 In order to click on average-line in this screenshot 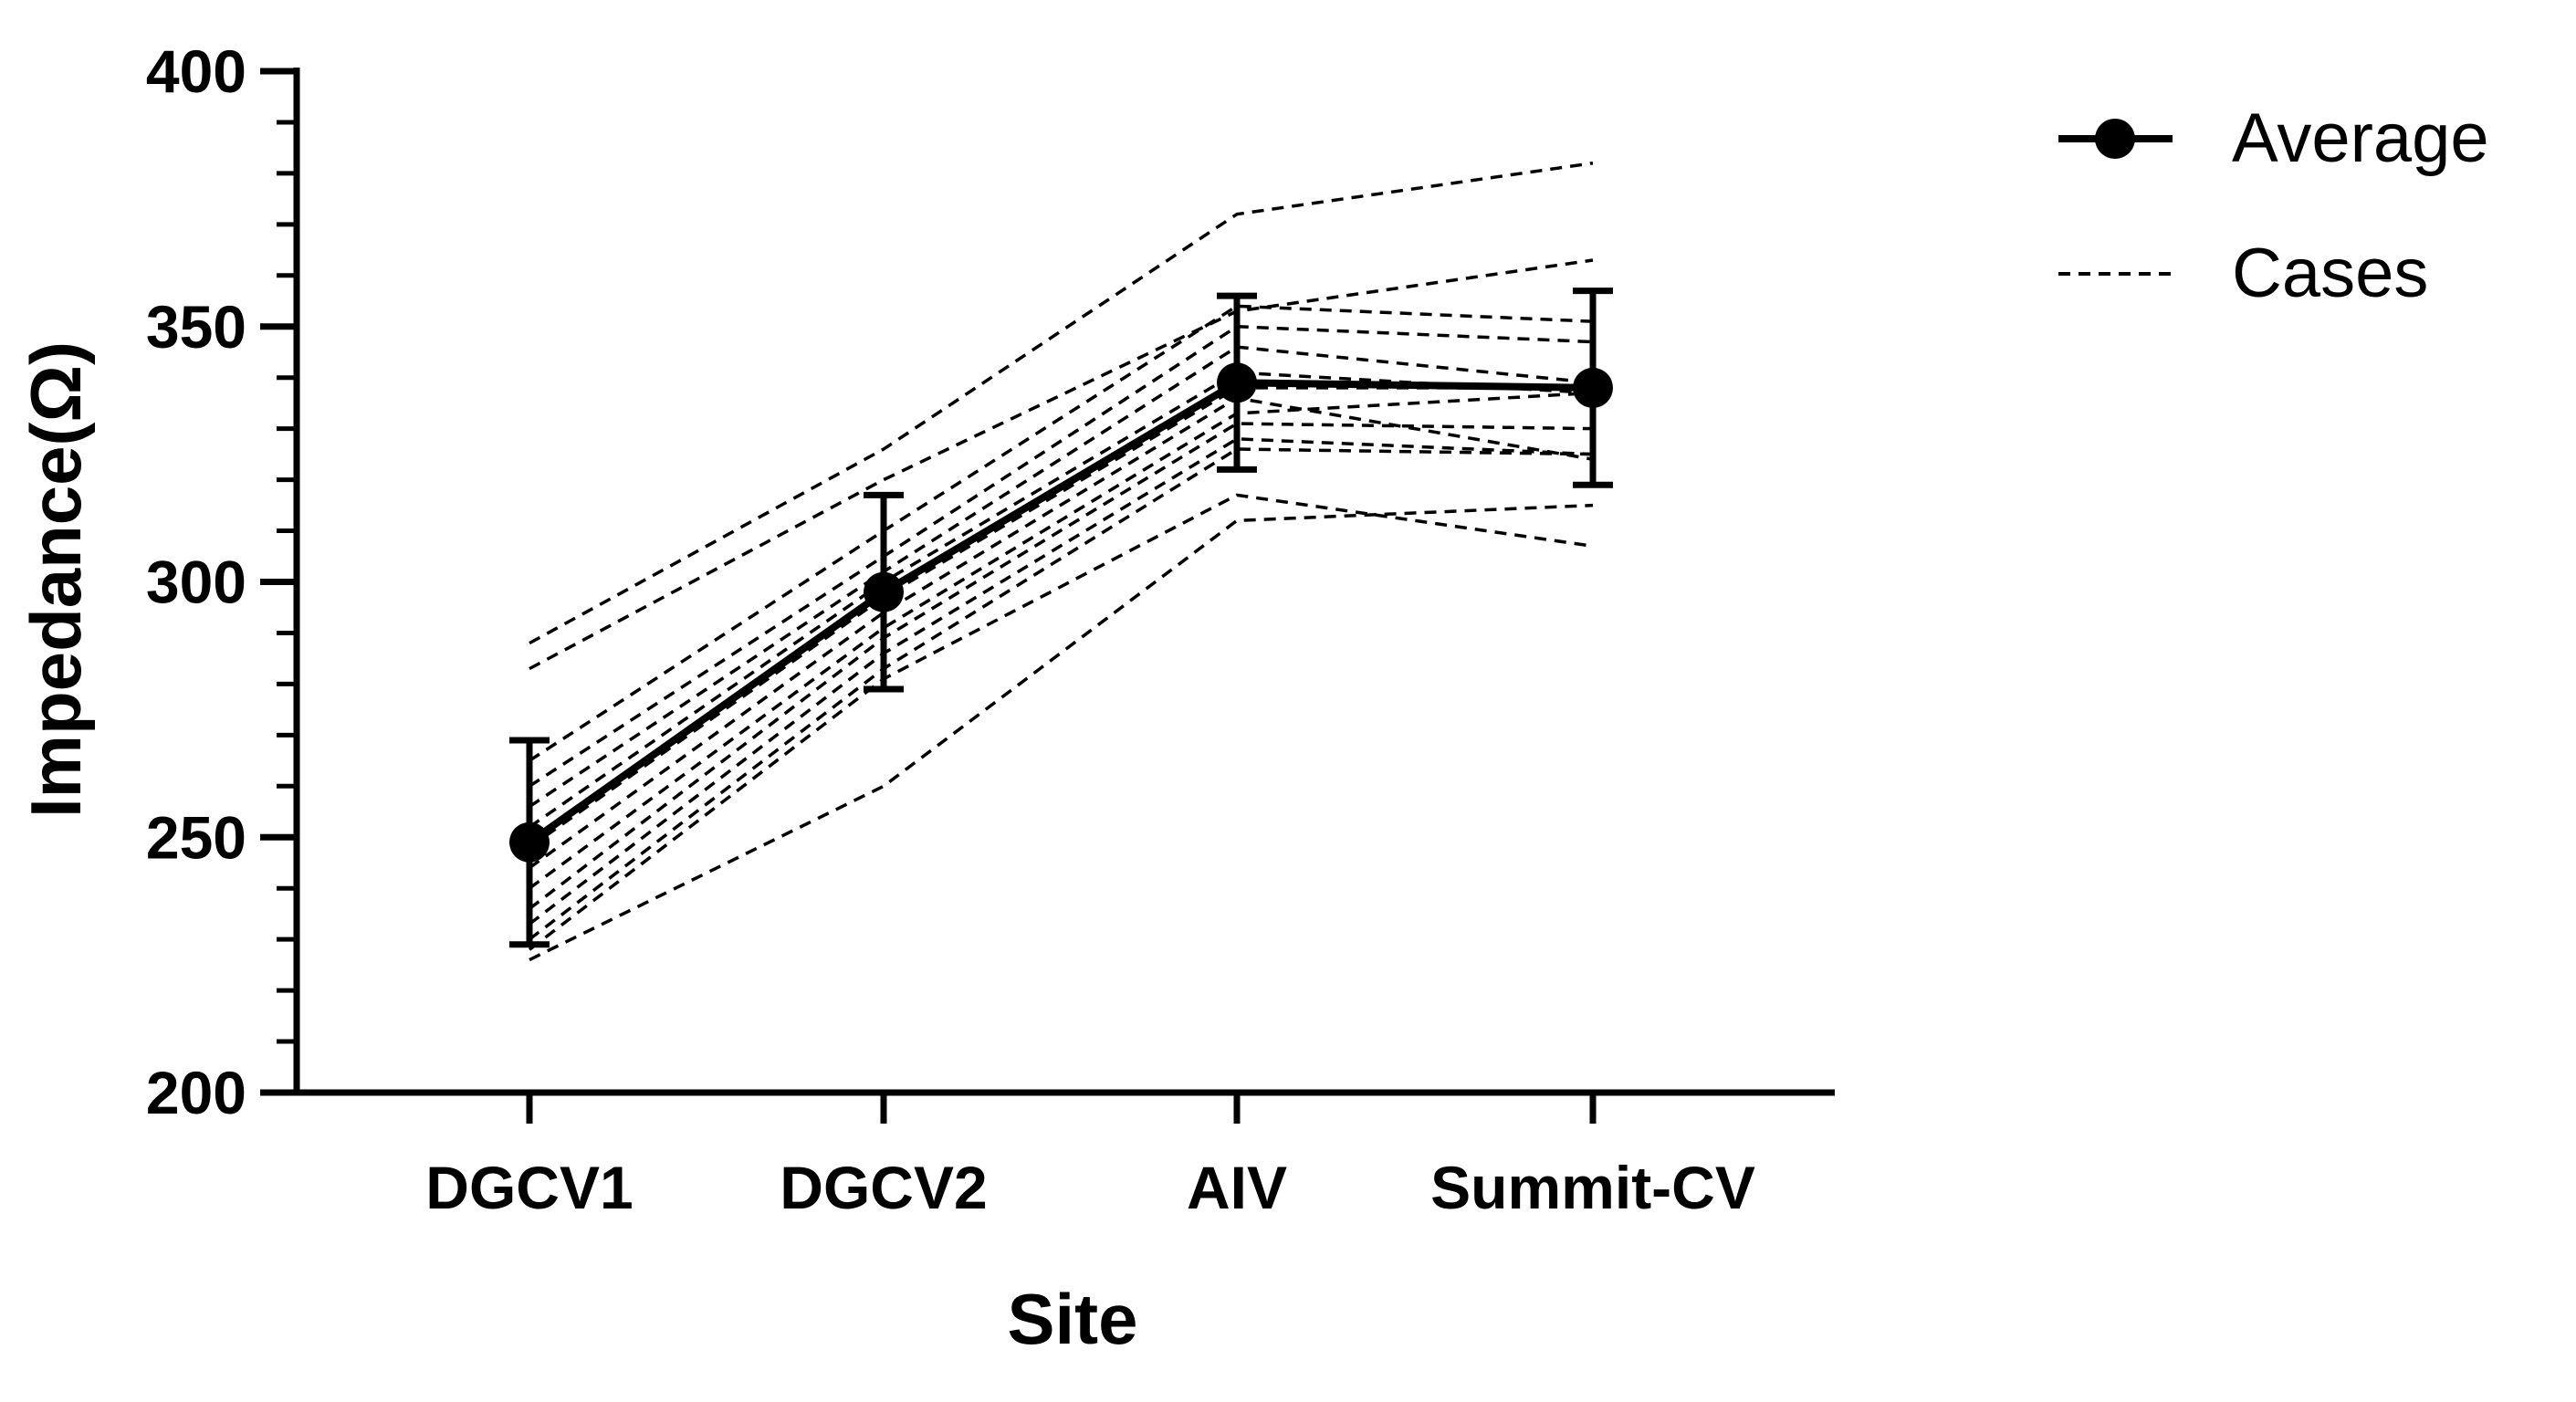, I will do `click(1061, 612)`.